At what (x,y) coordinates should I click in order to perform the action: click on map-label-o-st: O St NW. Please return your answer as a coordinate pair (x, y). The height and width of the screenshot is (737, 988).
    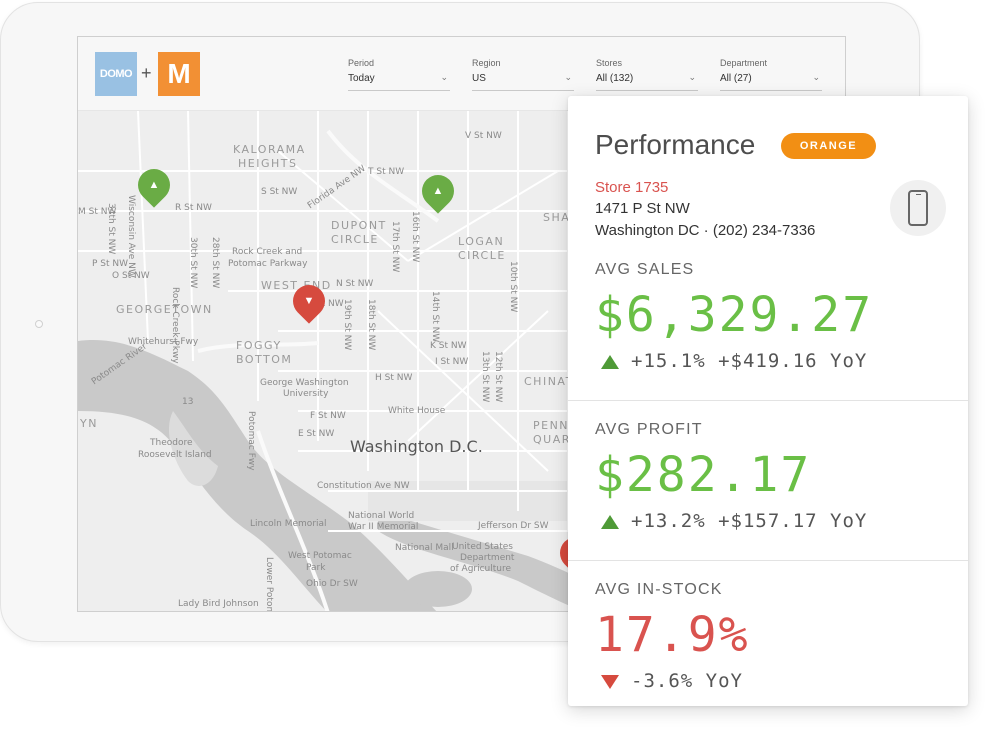
    Looking at the image, I should click on (131, 276).